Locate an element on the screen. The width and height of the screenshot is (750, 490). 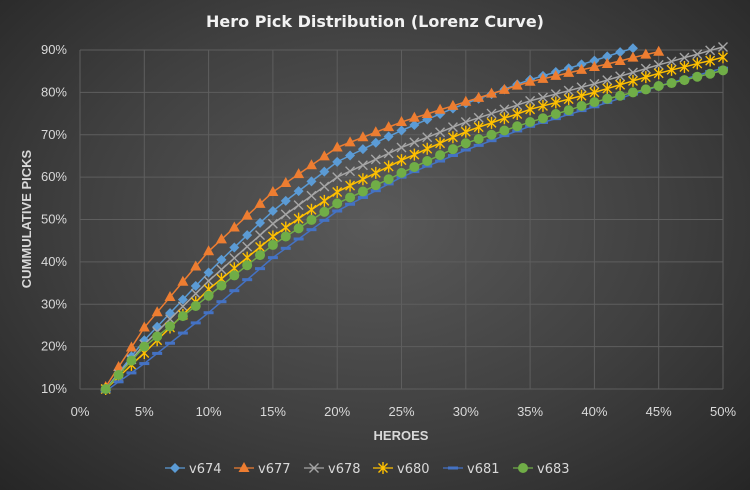
legend: v674 v677 v678 v680 v681 v683 is located at coordinates (367, 469).